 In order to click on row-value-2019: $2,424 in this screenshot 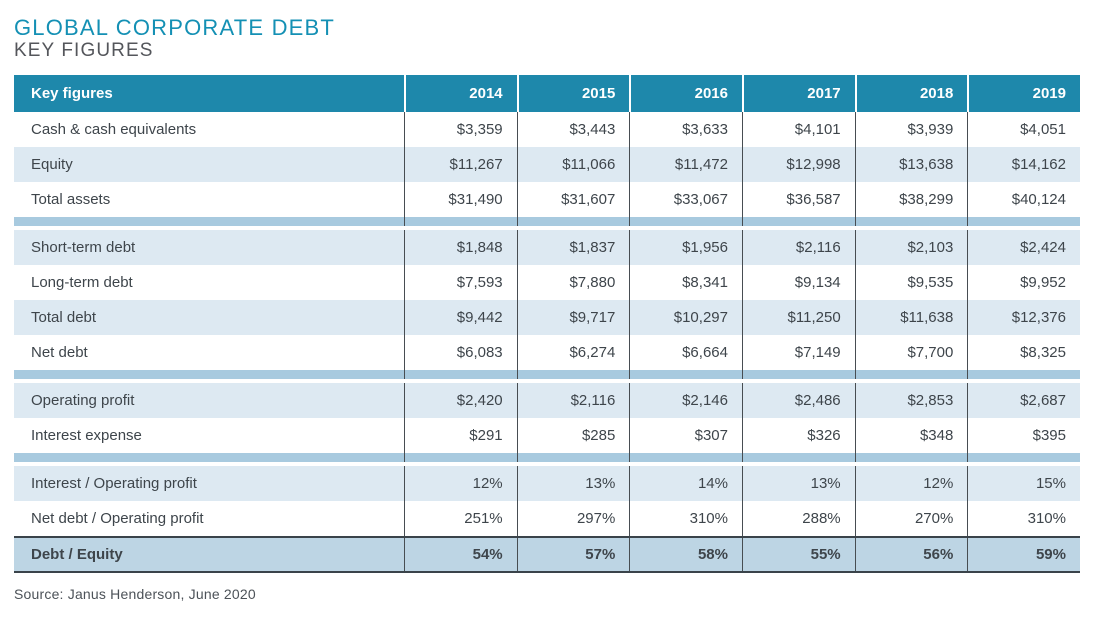, I will do `click(1023, 248)`.